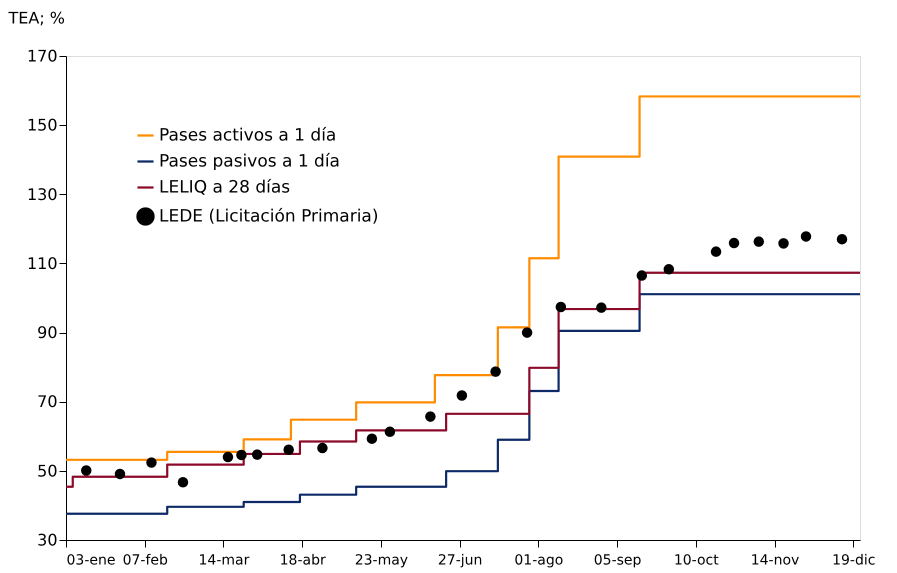  Describe the element at coordinates (303, 560) in the screenshot. I see `x-tick-label: 18-abr` at that location.